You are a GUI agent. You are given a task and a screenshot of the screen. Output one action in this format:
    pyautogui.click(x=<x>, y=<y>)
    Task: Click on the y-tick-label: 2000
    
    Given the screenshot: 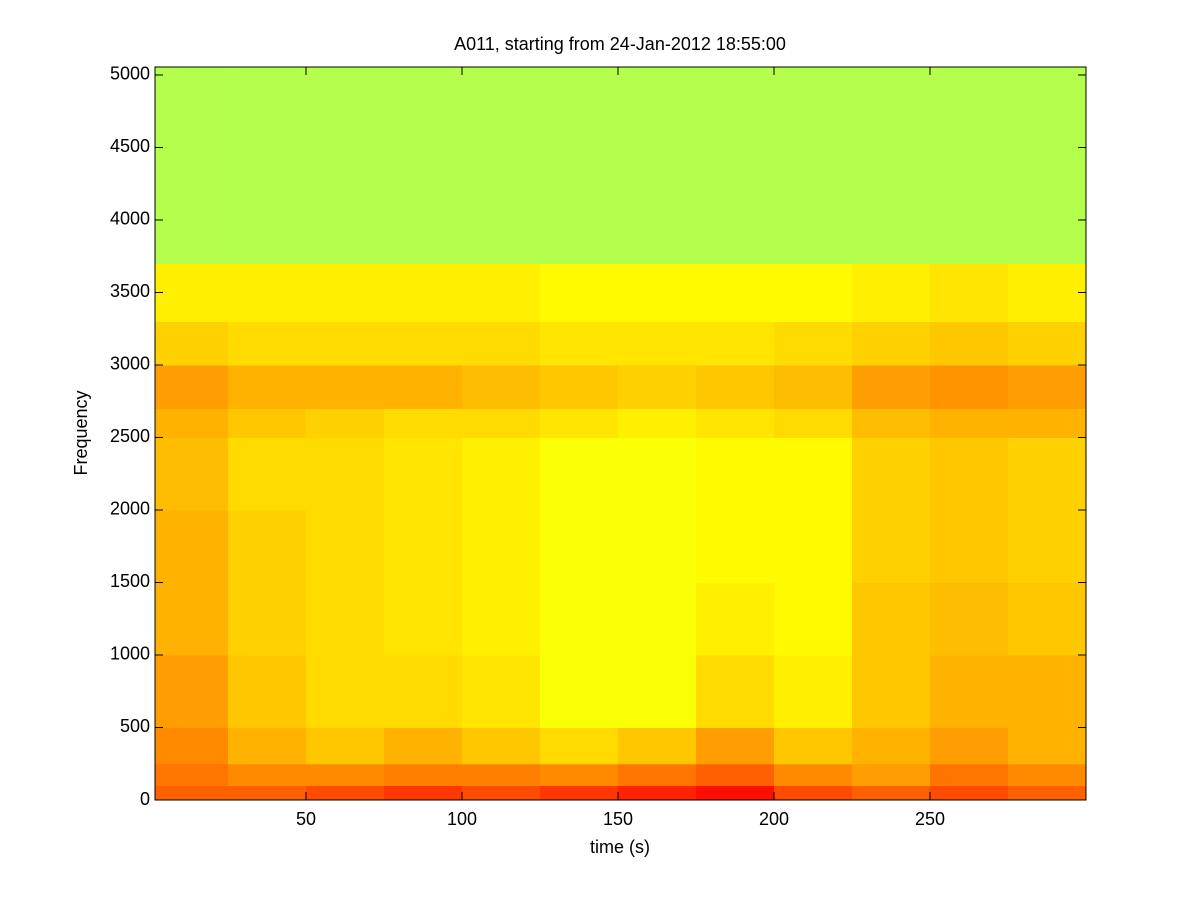 What is the action you would take?
    pyautogui.click(x=130, y=509)
    